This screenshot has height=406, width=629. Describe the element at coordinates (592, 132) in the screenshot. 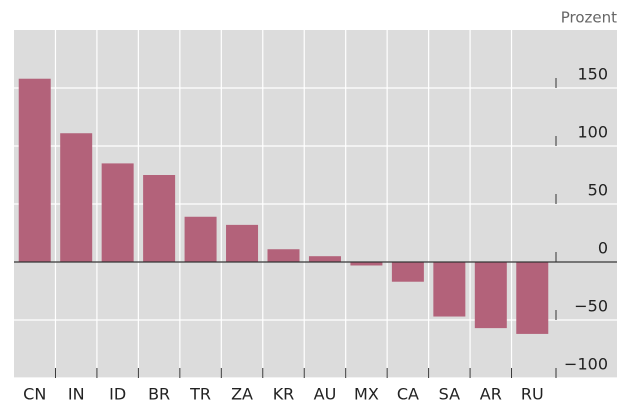

I see `y-tick-label: 100` at that location.